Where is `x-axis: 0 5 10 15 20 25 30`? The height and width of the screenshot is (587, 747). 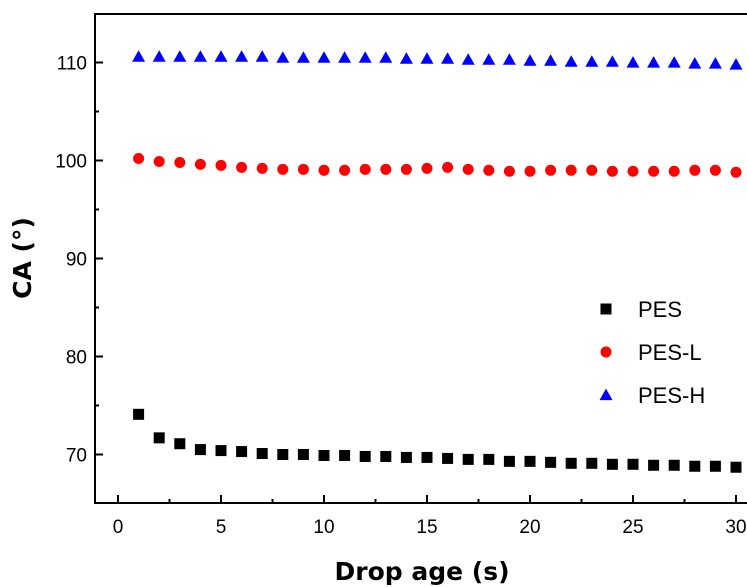
x-axis: 0 5 10 15 20 25 30 is located at coordinates (430, 516).